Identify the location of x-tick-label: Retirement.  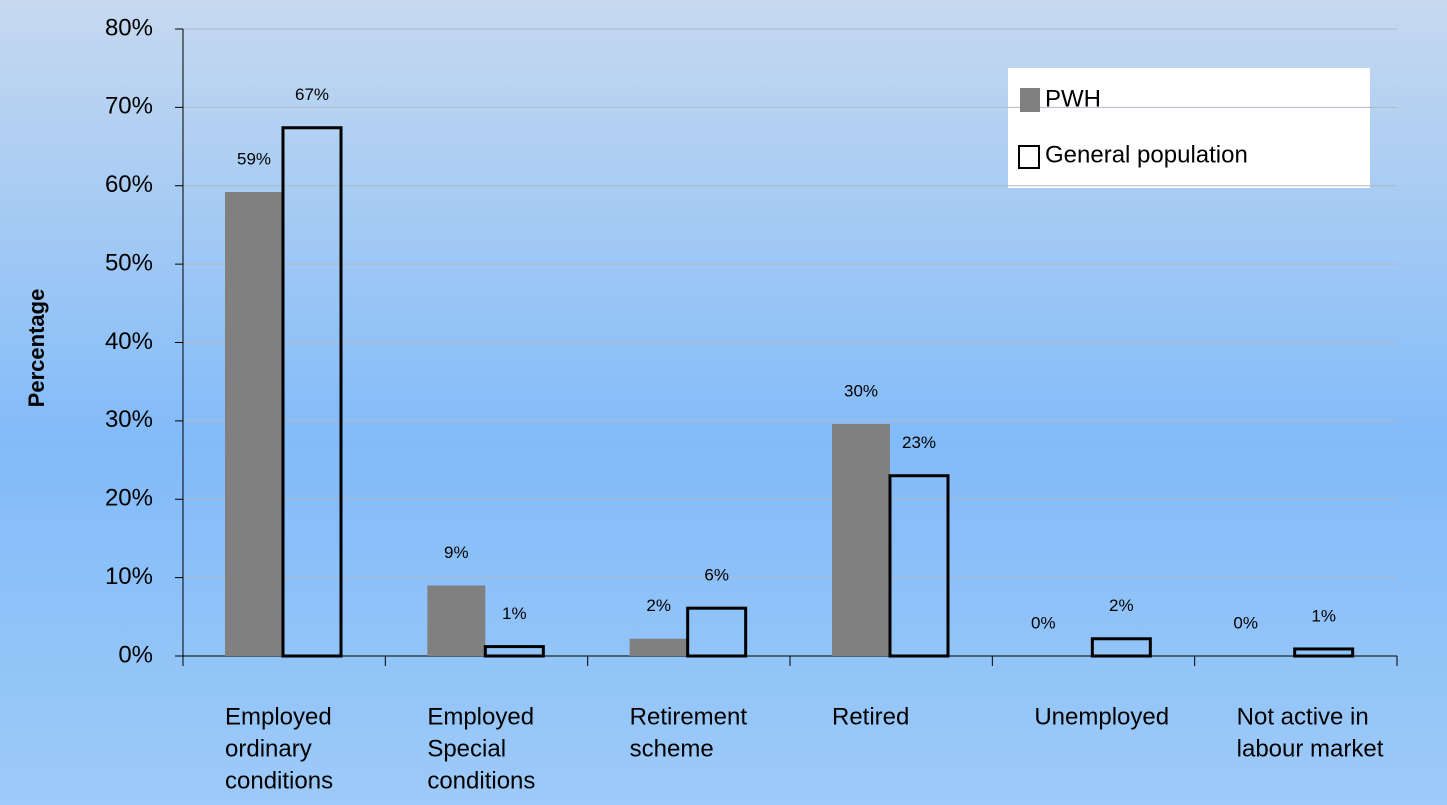
(689, 716).